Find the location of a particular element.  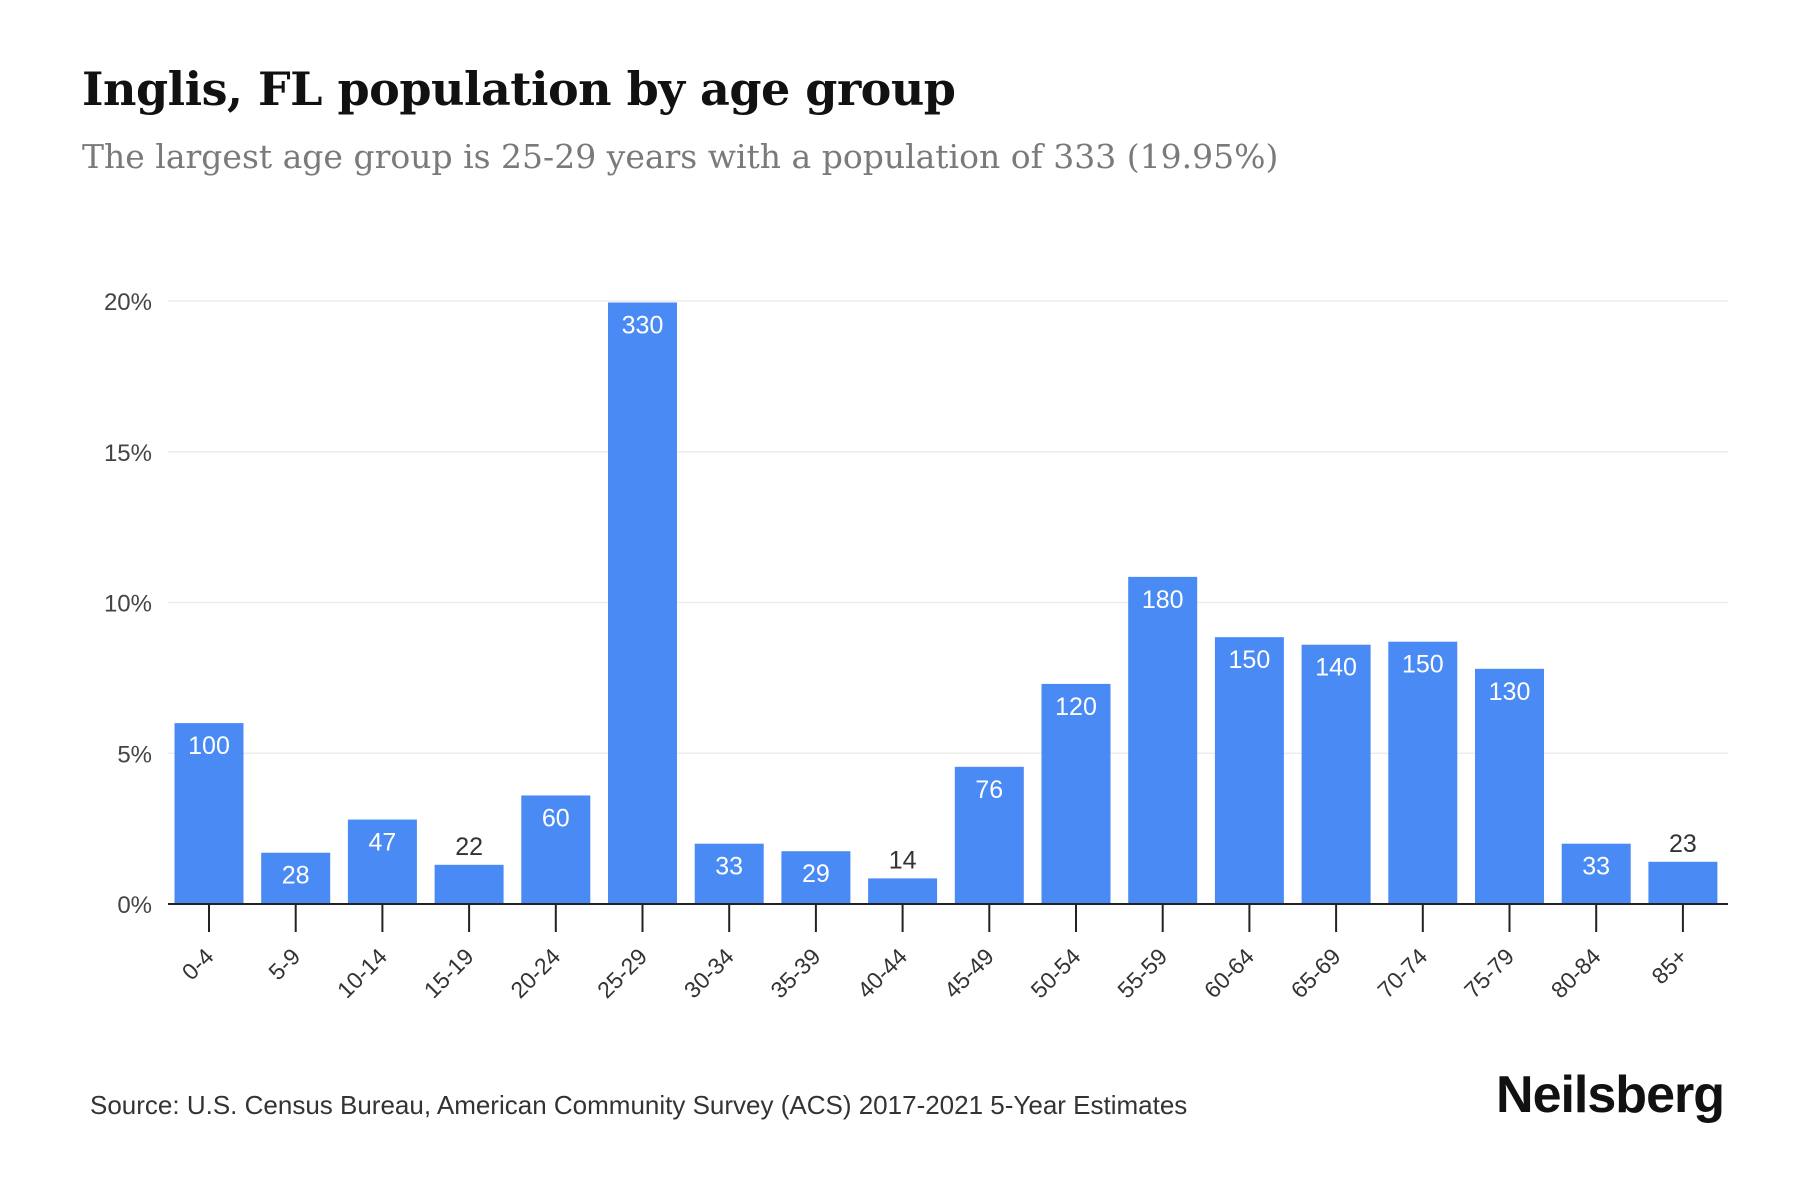

y-axis-ticks: 0% 5% 10% 15% 20% is located at coordinates (128, 604).